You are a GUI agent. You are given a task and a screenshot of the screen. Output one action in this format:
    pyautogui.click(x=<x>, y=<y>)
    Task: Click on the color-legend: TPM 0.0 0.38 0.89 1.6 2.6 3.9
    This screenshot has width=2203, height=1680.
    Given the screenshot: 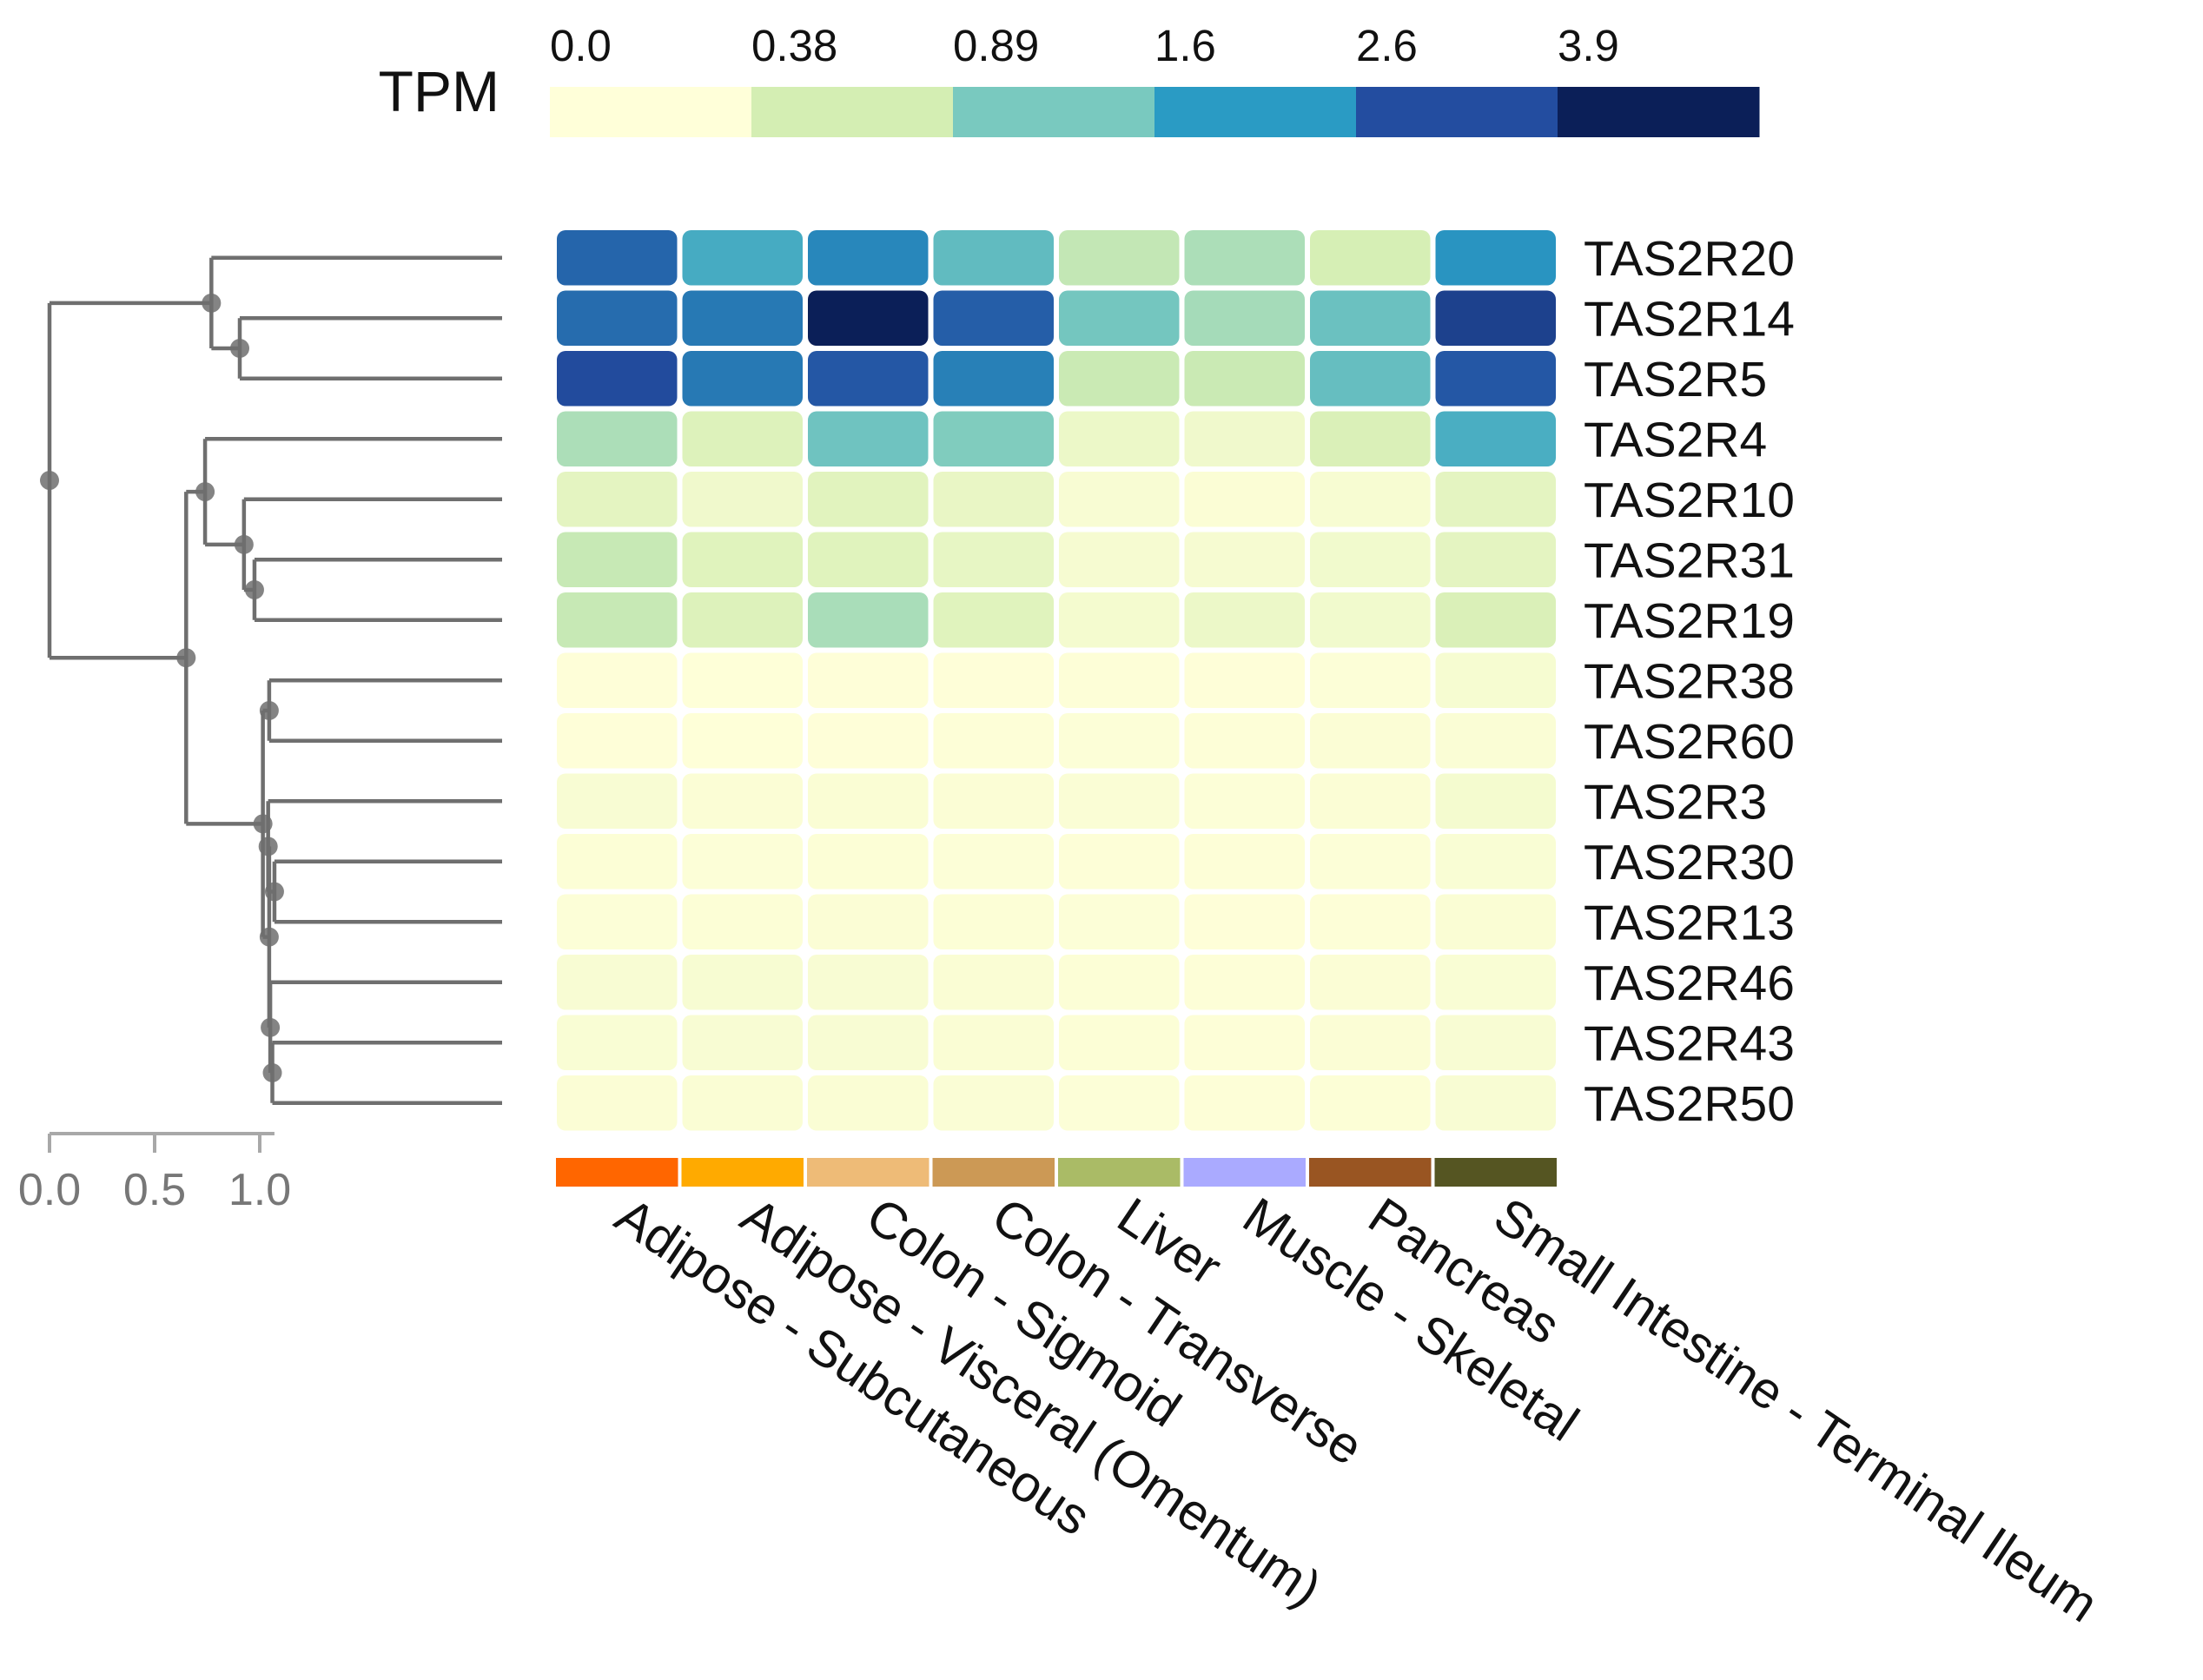 What is the action you would take?
    pyautogui.click(x=1070, y=79)
    